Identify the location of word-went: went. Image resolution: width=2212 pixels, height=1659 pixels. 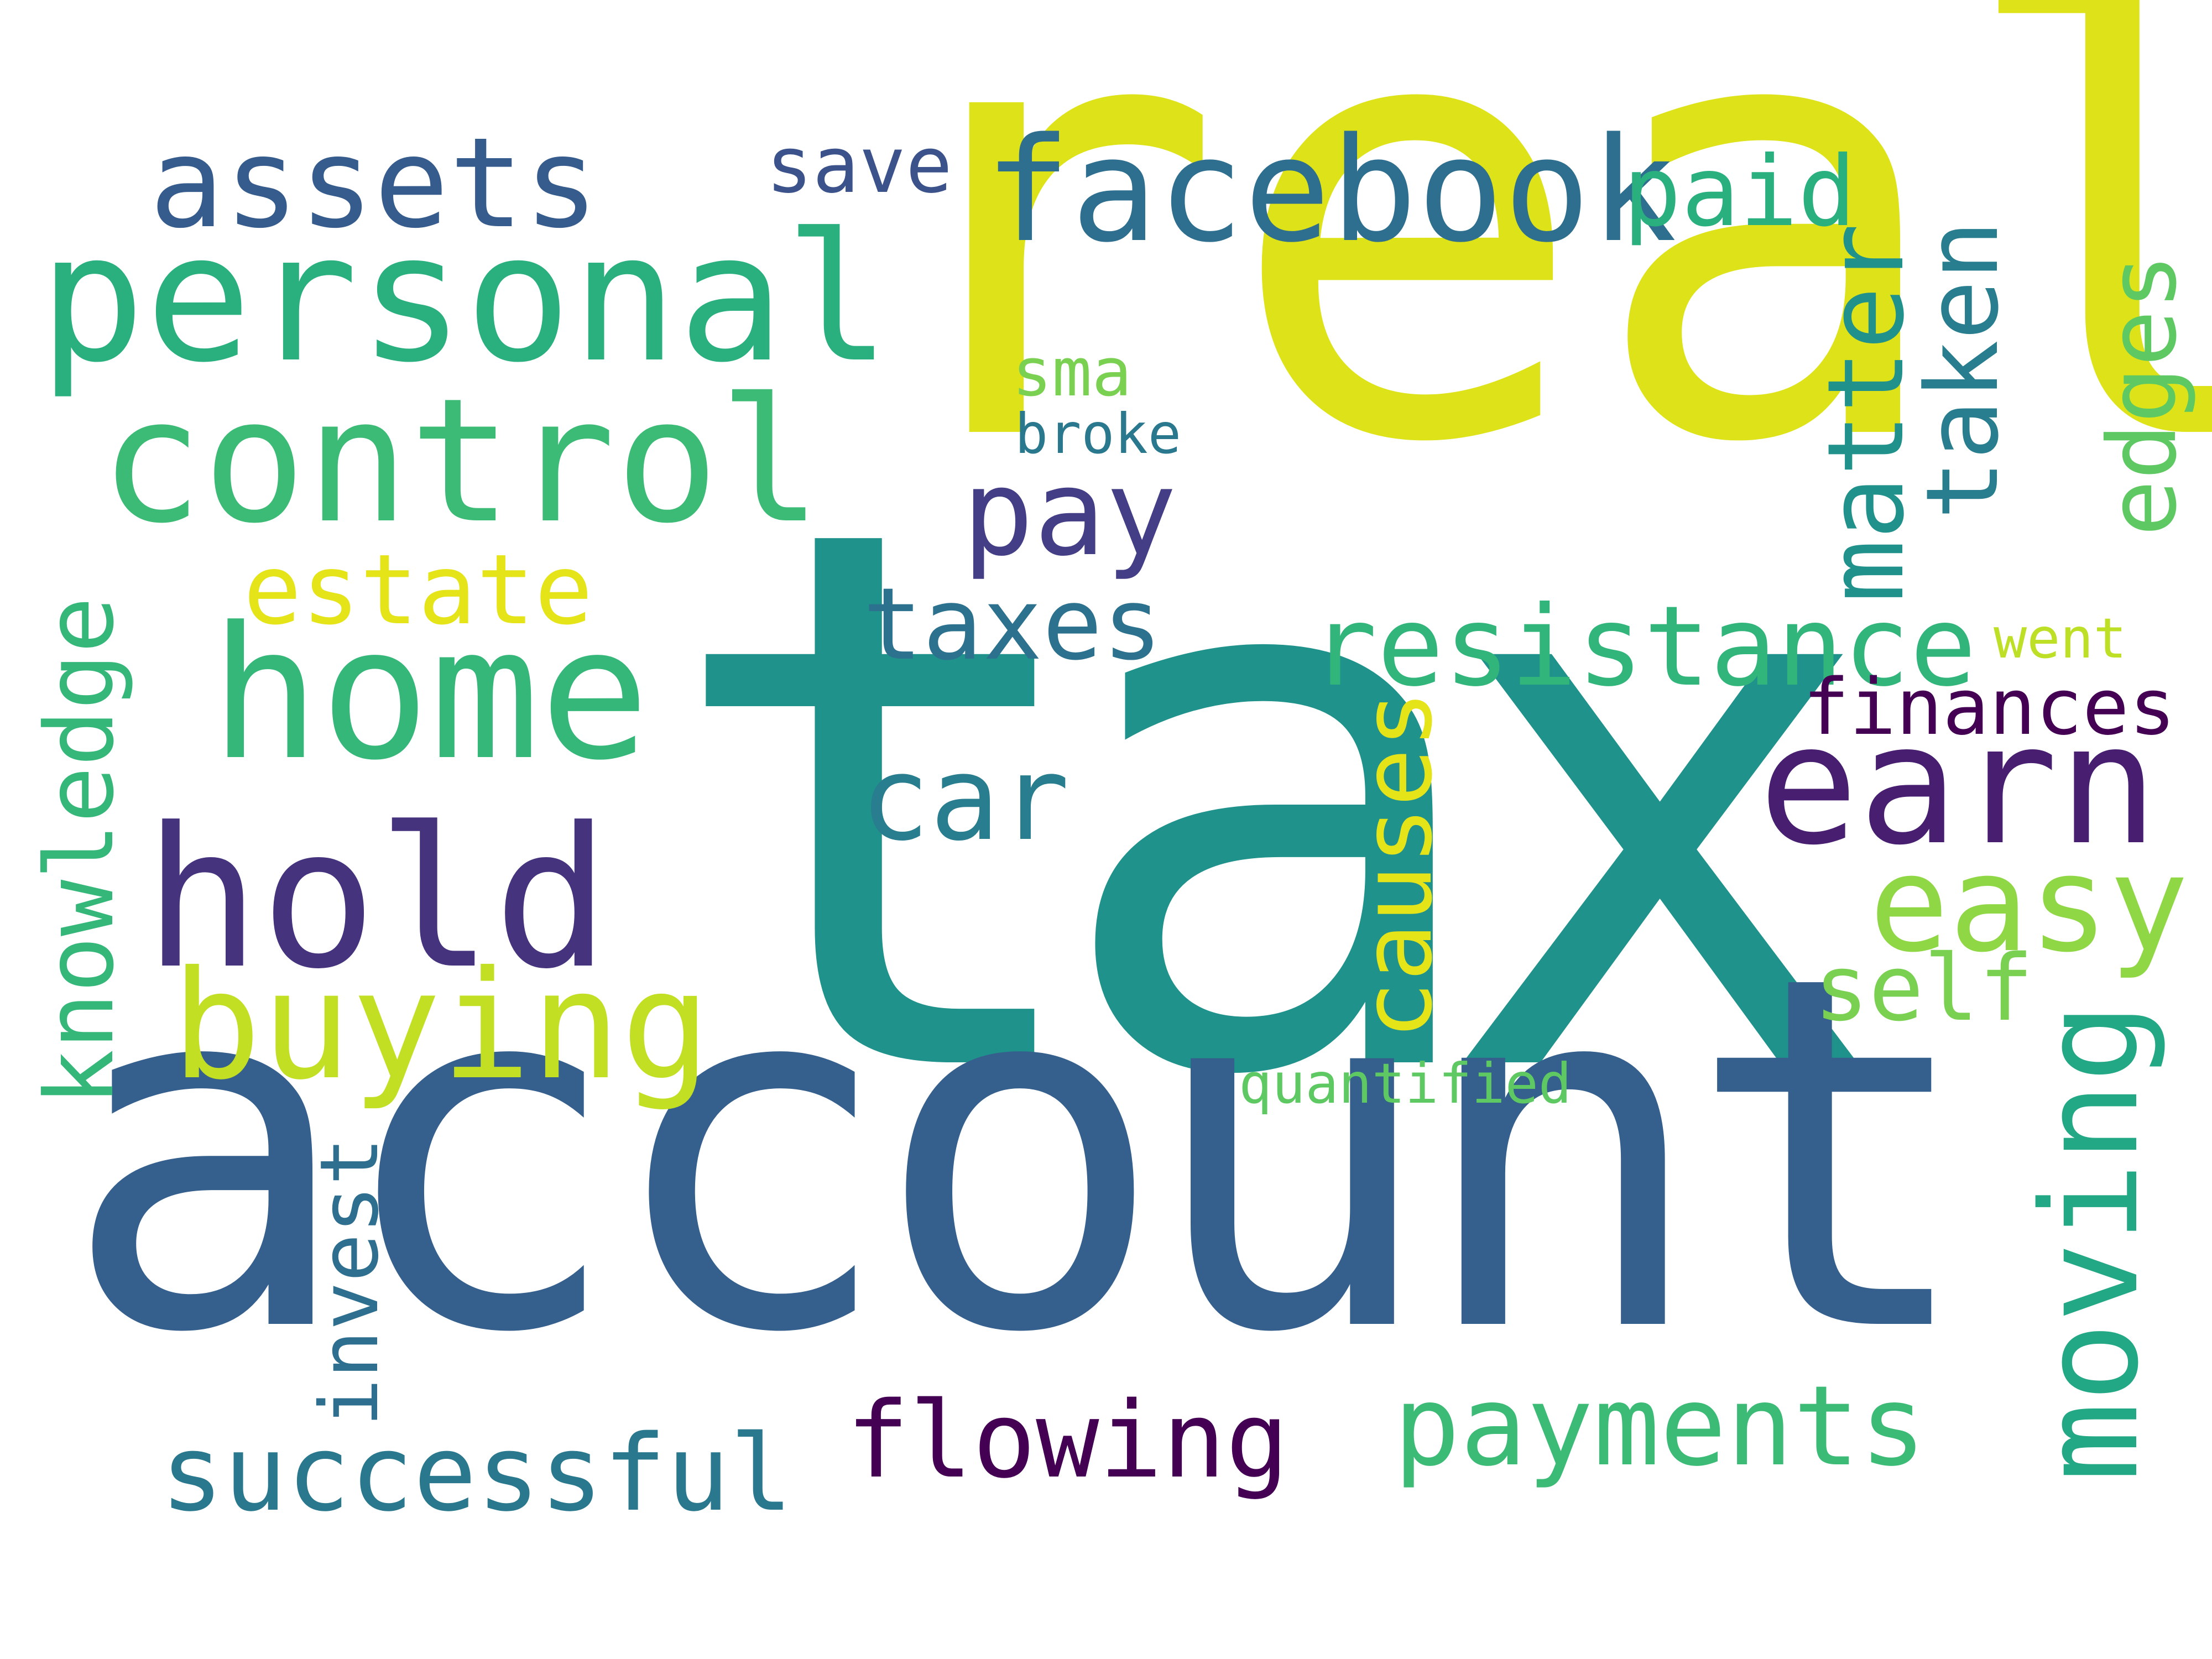
(2060, 639).